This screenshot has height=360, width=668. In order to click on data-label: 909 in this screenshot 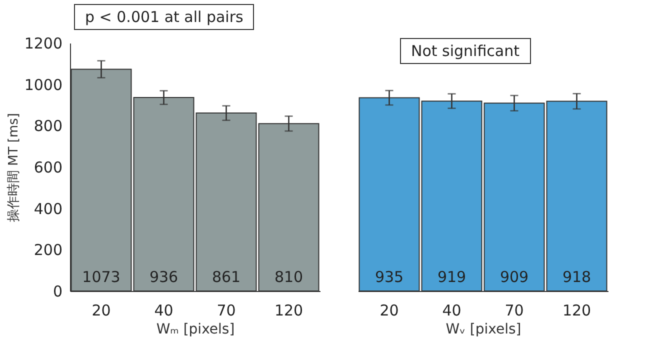, I will do `click(514, 277)`.